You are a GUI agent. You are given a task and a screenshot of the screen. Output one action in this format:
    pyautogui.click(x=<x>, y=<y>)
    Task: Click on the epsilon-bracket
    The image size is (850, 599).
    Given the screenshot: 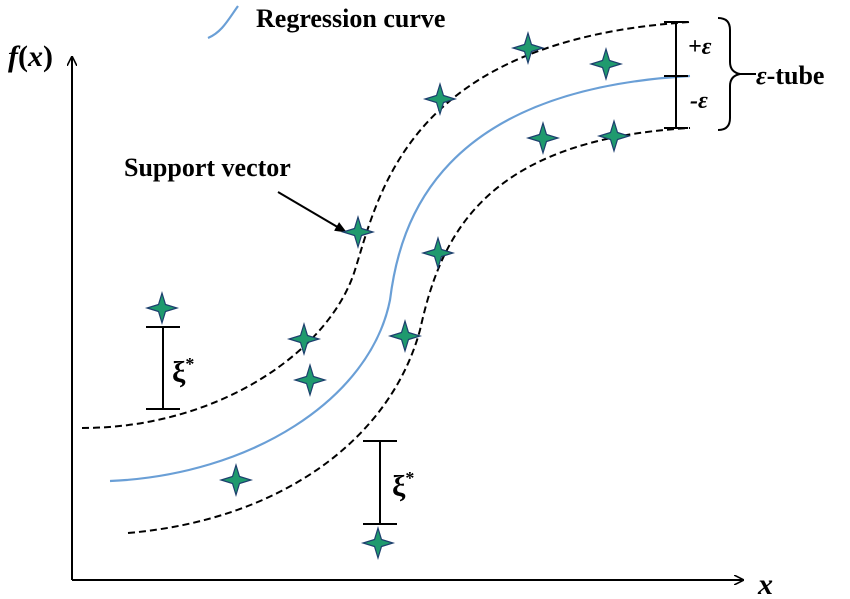 What is the action you would take?
    pyautogui.click(x=710, y=74)
    